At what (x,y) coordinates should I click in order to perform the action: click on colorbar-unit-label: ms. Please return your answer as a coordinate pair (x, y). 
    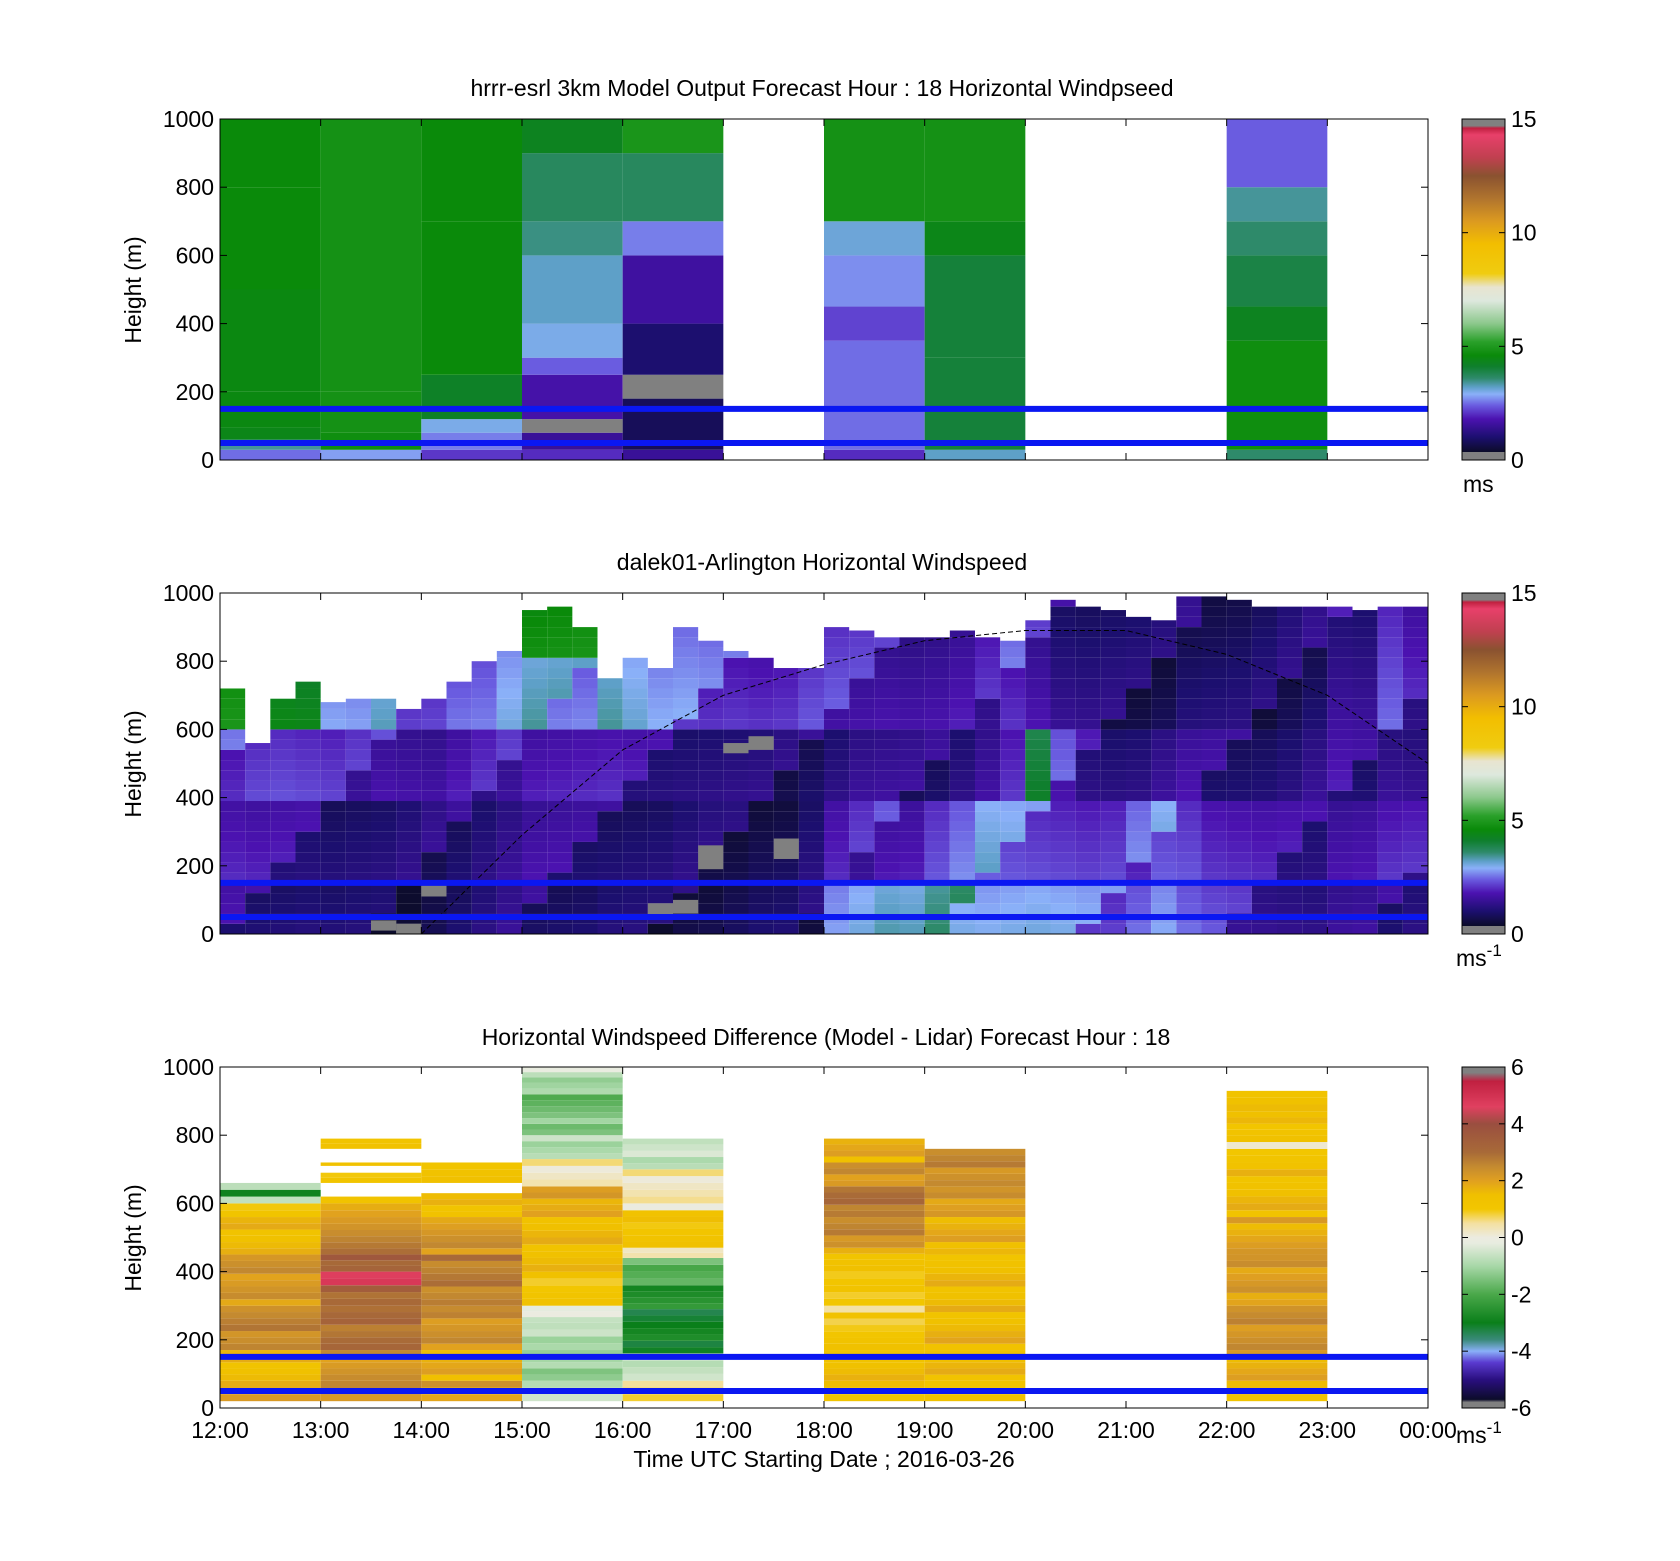
    Looking at the image, I should click on (1478, 484).